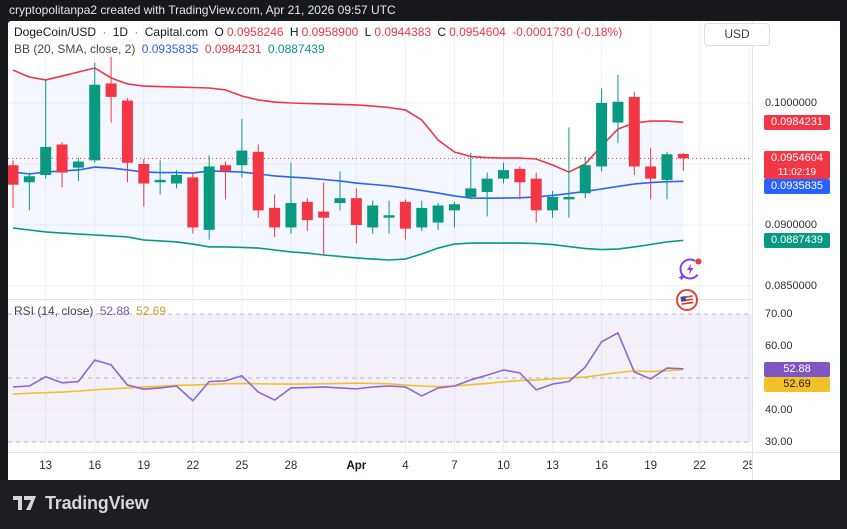  I want to click on last-price-axis-badge: 0.0954604 11:02:19, so click(797, 165).